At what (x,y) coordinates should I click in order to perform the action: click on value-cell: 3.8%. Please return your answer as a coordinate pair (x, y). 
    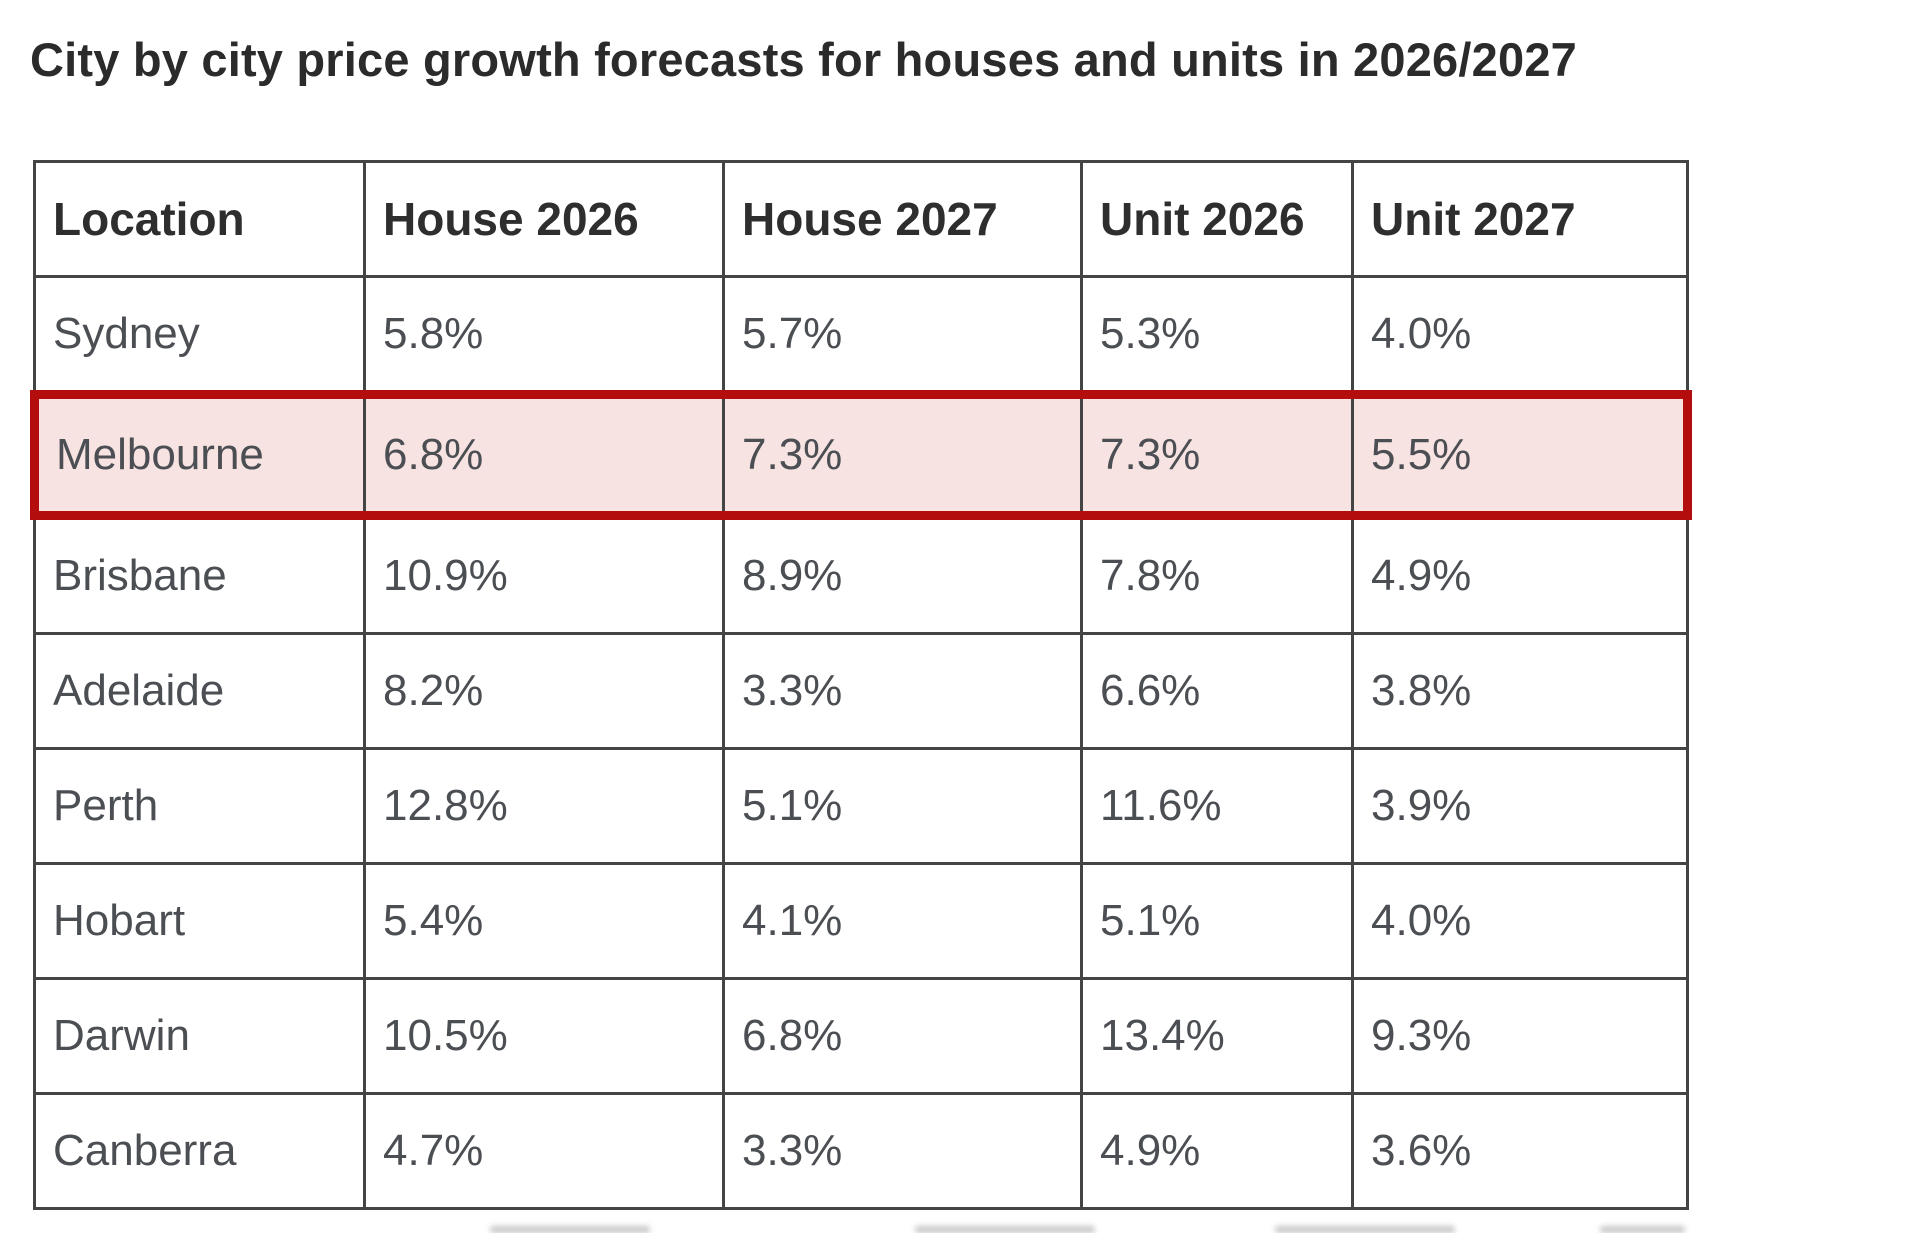
    Looking at the image, I should click on (1520, 691).